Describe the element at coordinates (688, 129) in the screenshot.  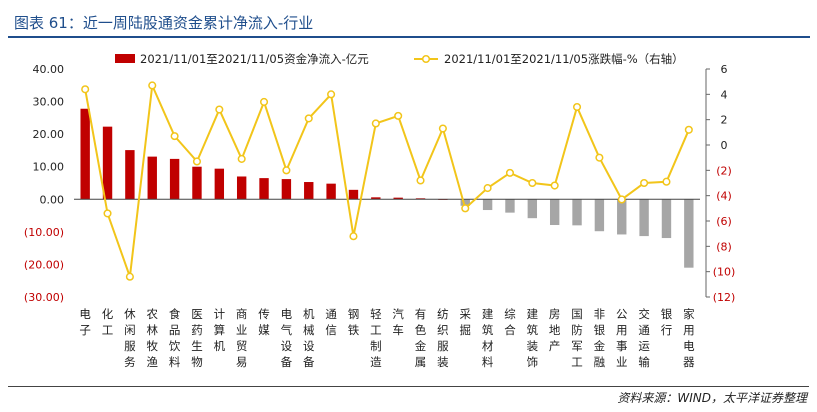
I see `line-point-家用电器` at that location.